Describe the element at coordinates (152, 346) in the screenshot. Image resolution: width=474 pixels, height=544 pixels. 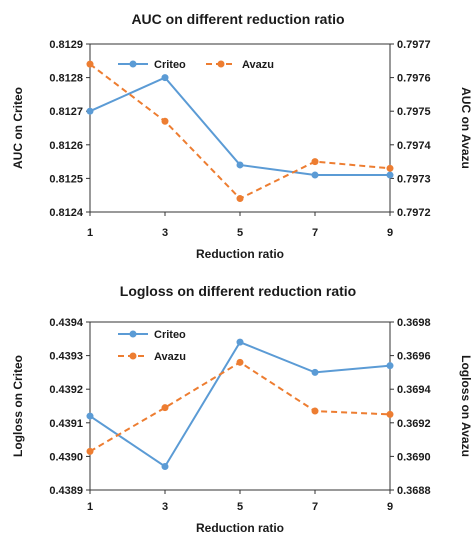
I see `logloss-legend: Criteo Avazu` at that location.